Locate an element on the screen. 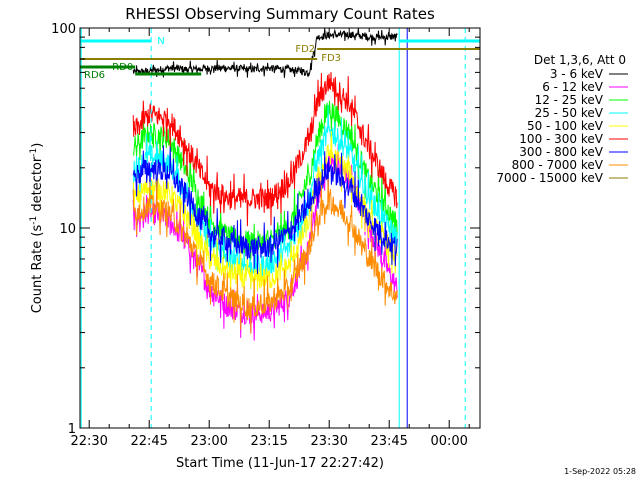 This screenshot has width=640, height=480. y-axis-label: Count Rate (s-1 detector-1) is located at coordinates (37, 228).